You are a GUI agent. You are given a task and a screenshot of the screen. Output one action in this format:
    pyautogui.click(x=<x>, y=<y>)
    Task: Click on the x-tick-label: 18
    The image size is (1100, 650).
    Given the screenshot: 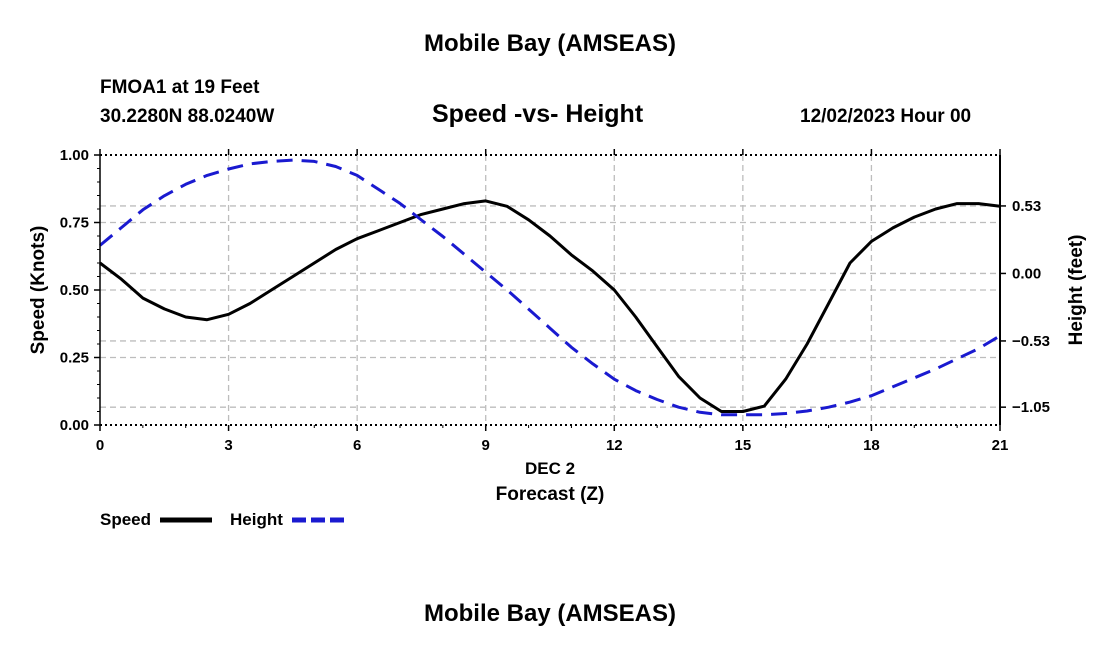 What is the action you would take?
    pyautogui.click(x=871, y=445)
    